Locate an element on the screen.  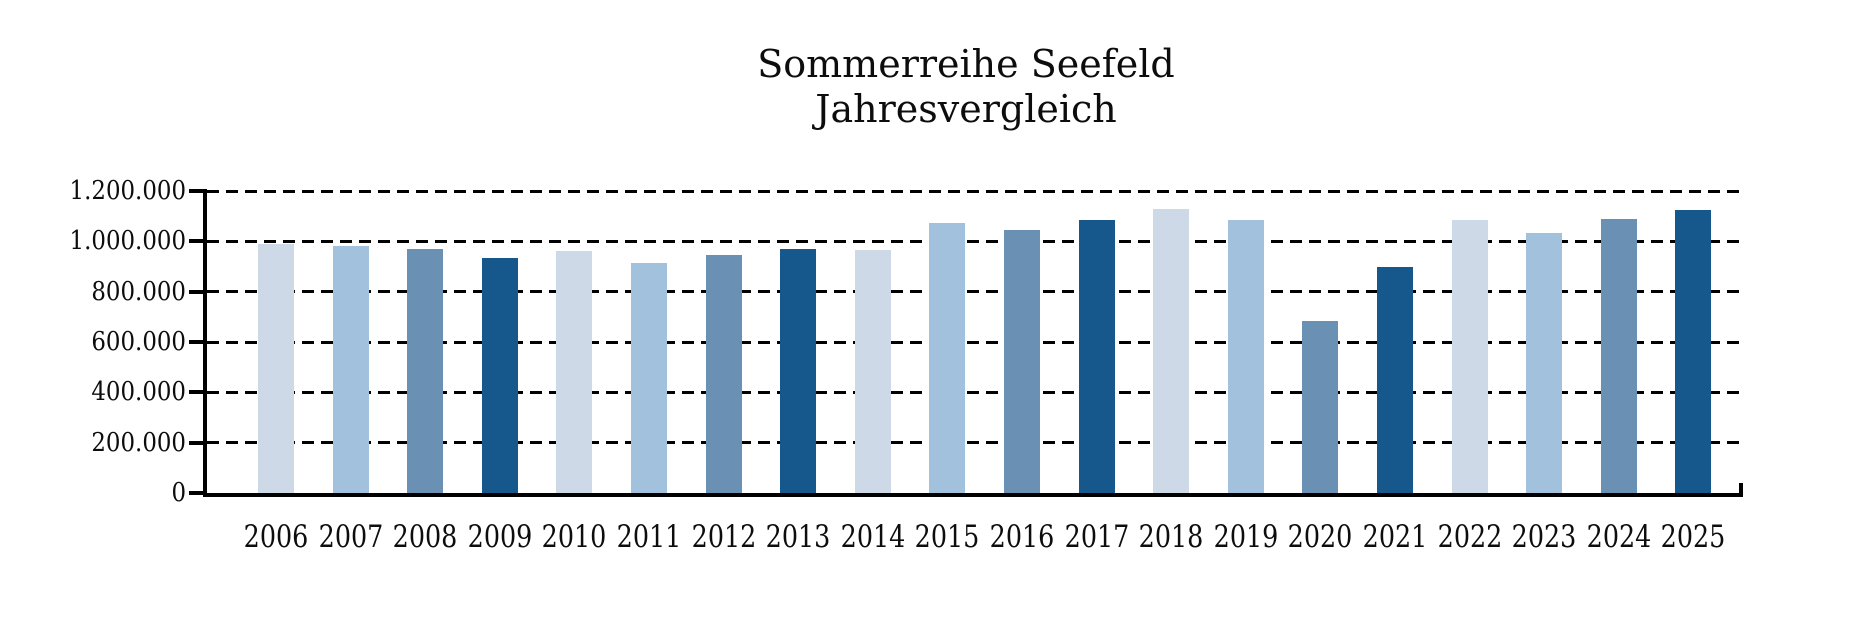
chart-title: Sommerreihe Seefeld Jahresvergleich is located at coordinates (966, 87).